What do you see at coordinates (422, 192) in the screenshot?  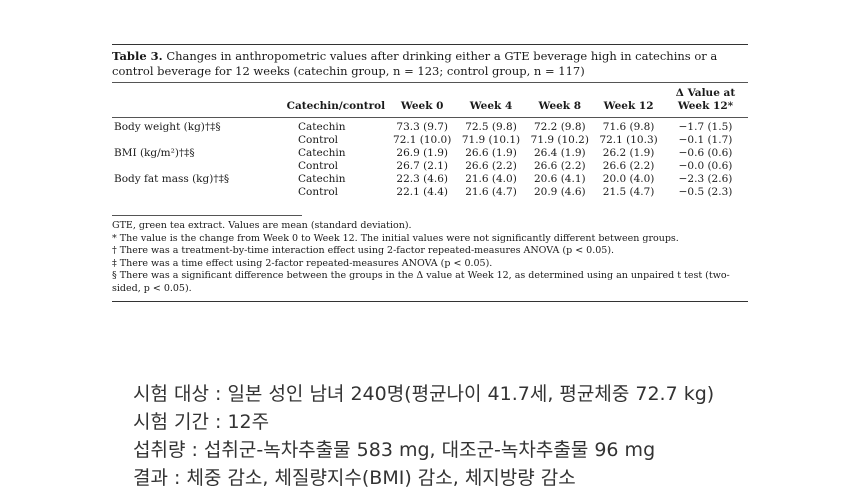 I see `cell-week0: 22.1 (4.4)` at bounding box center [422, 192].